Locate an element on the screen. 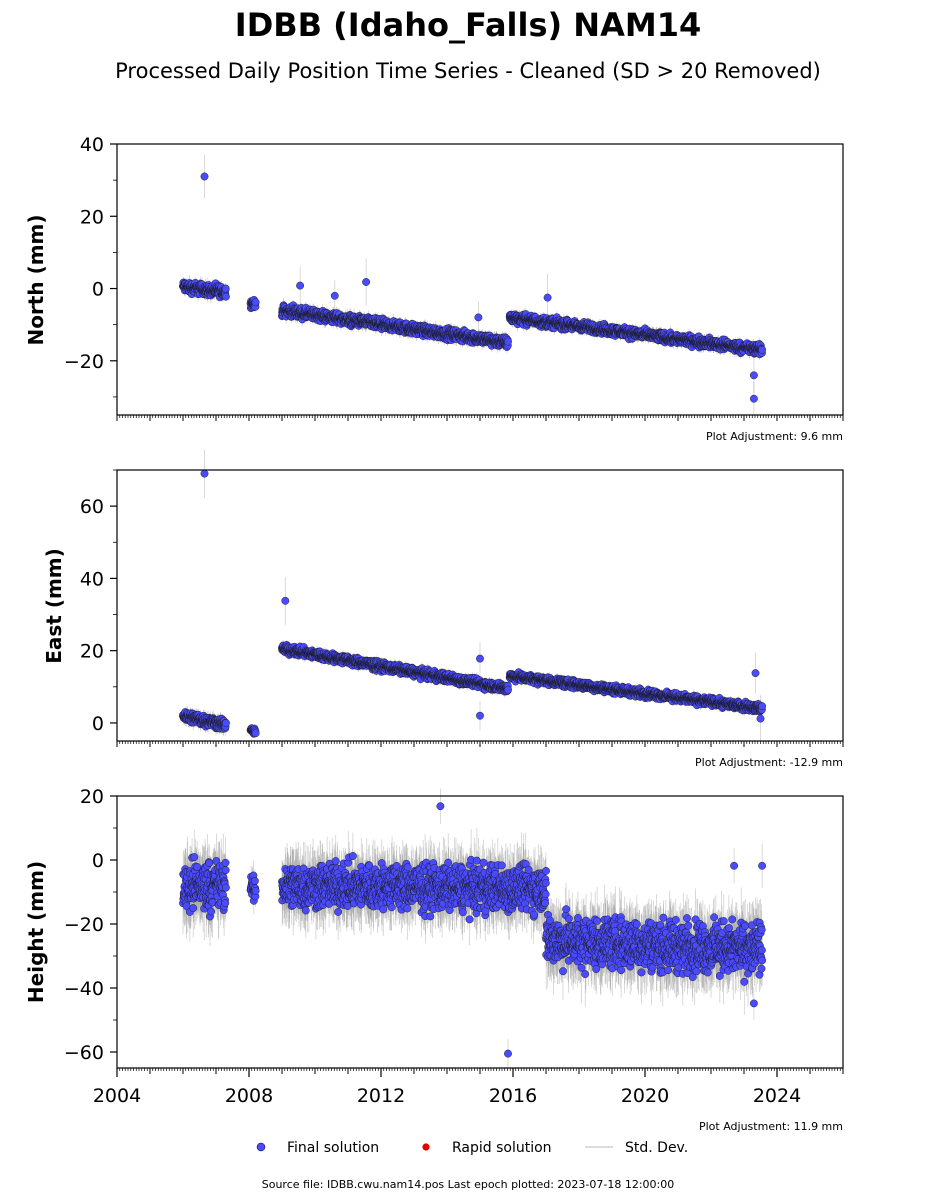 Image resolution: width=937 pixels, height=1200 pixels. north-plot-area is located at coordinates (472, 285).